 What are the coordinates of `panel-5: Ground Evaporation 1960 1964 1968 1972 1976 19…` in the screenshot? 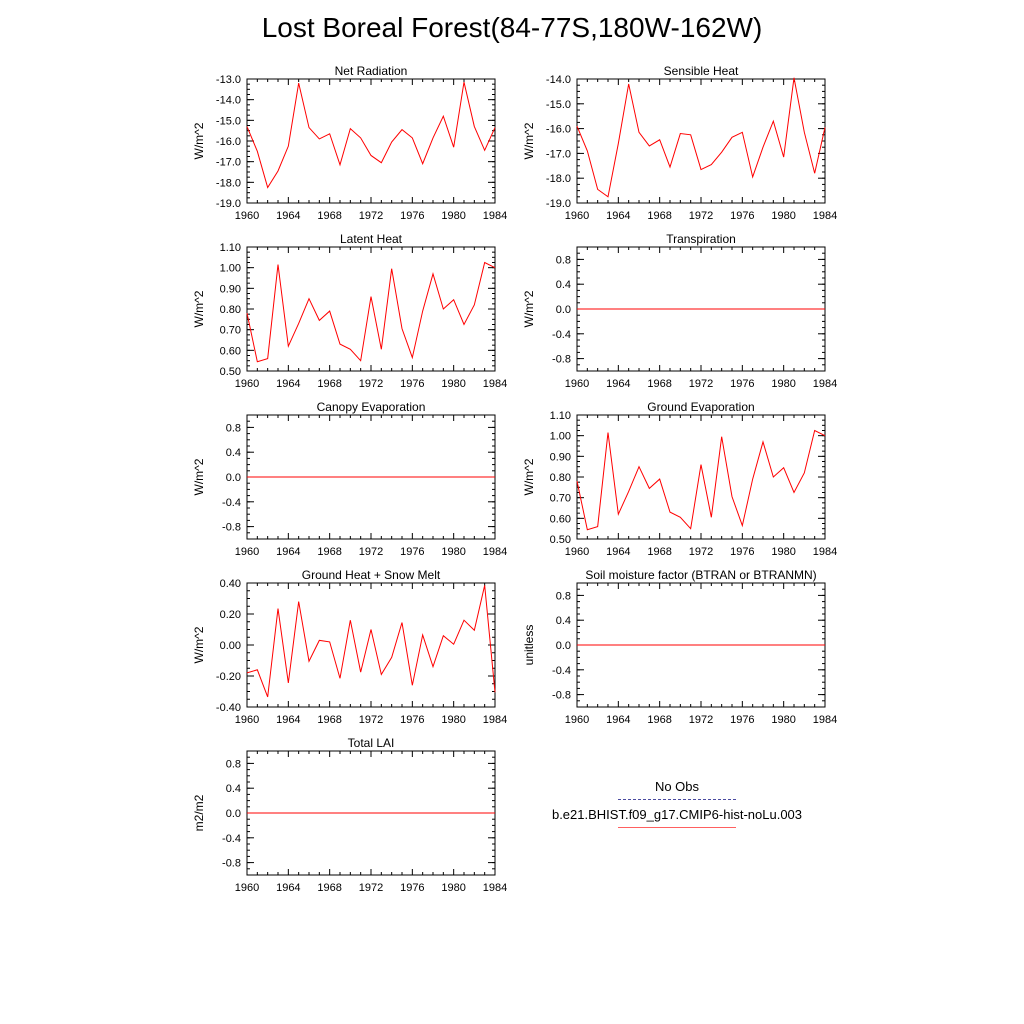 It's located at (679, 479).